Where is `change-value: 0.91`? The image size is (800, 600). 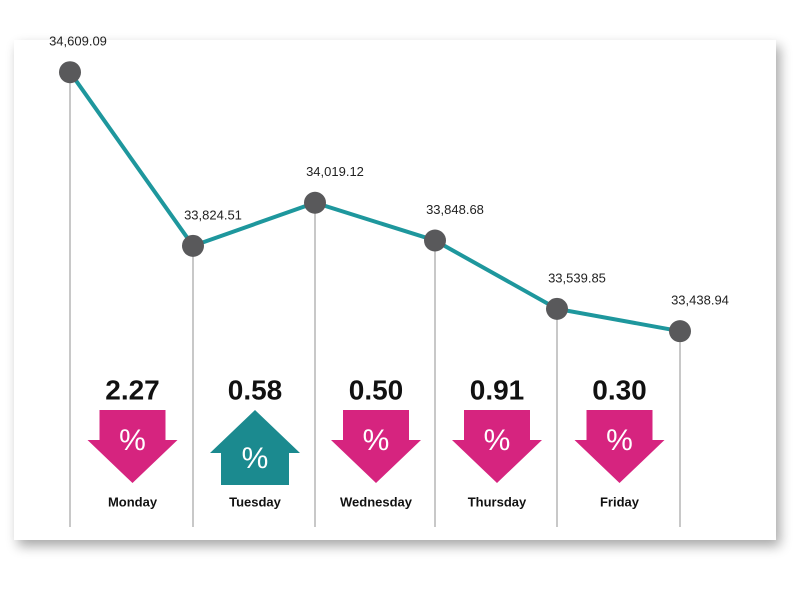
change-value: 0.91 is located at coordinates (497, 389).